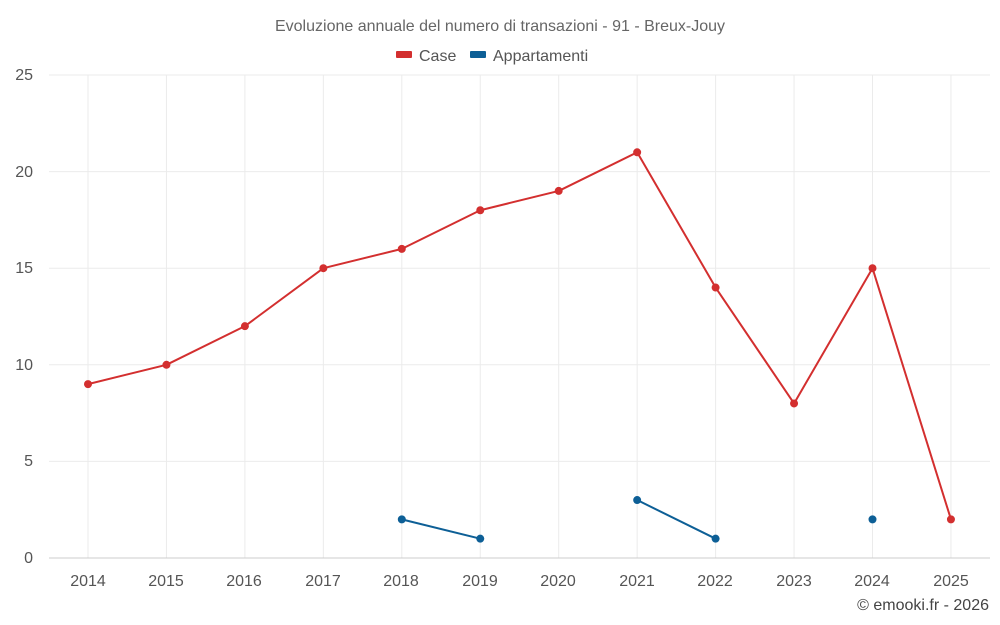 The image size is (1000, 625). I want to click on legend-label-case: Case, so click(437, 56).